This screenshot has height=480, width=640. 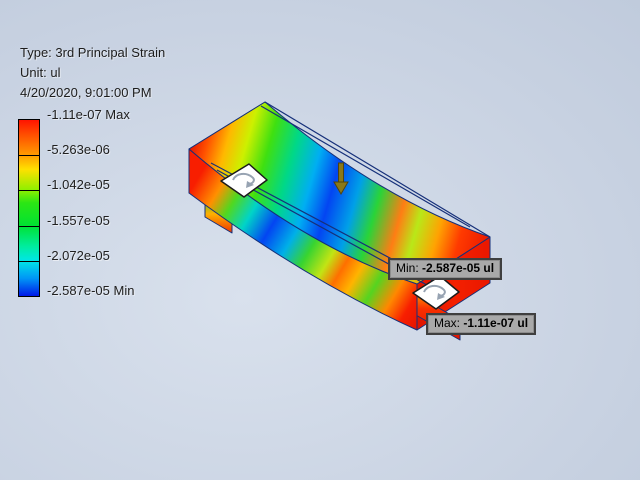 I want to click on min-probe-value: -2.587e-05 ul, so click(x=458, y=268).